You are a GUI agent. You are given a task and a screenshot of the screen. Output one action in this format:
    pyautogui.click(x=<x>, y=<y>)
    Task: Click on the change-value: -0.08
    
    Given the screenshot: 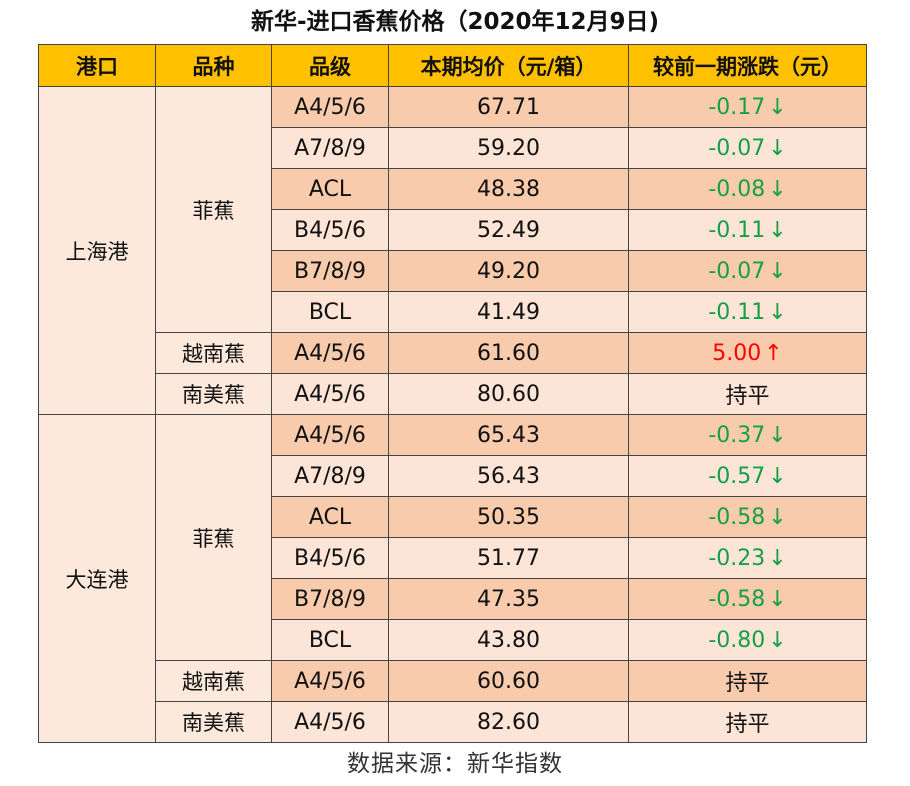 What is the action you would take?
    pyautogui.click(x=737, y=189)
    